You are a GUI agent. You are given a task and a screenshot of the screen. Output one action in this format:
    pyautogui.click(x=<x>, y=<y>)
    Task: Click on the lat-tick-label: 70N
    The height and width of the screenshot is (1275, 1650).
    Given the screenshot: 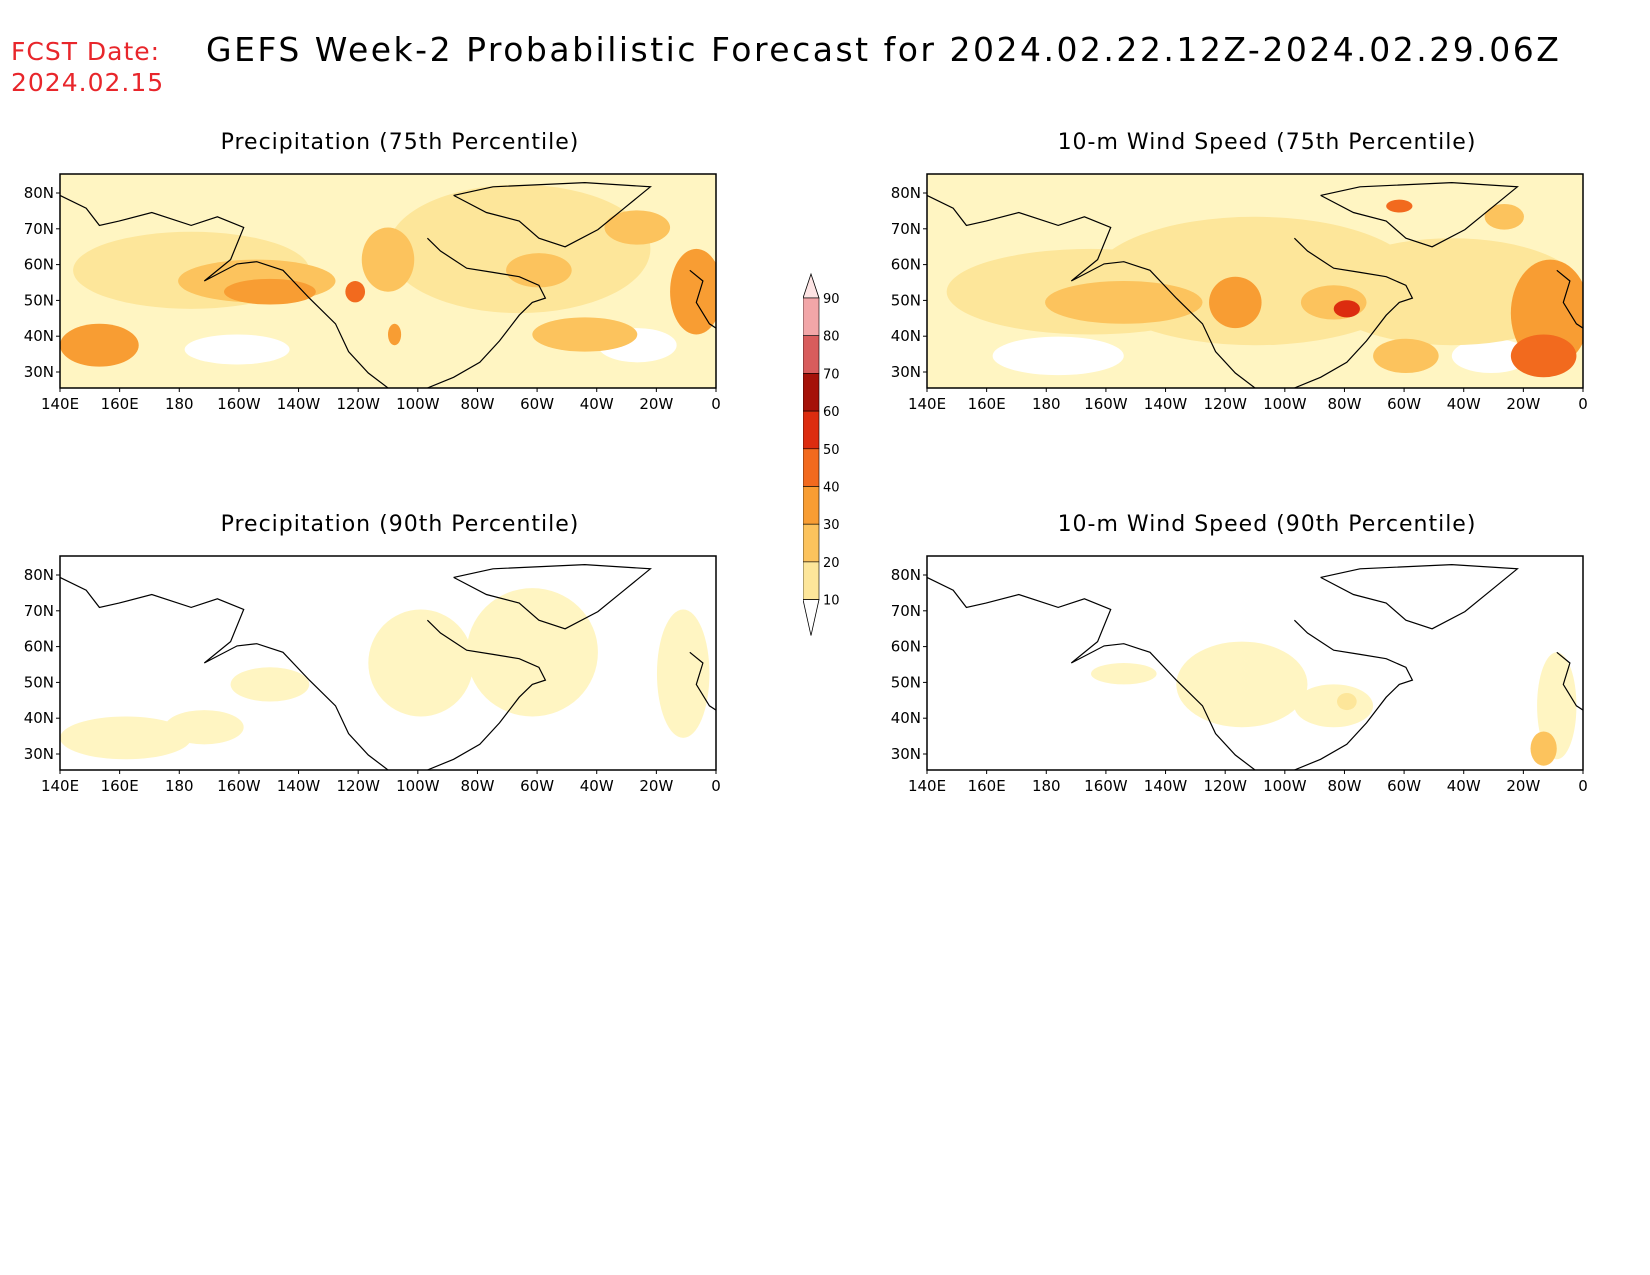 What is the action you would take?
    pyautogui.click(x=39, y=611)
    